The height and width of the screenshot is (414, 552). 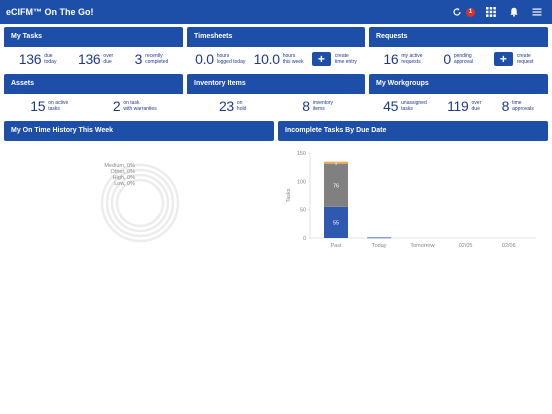 What do you see at coordinates (157, 59) in the screenshot?
I see `stat-label: recently completed` at bounding box center [157, 59].